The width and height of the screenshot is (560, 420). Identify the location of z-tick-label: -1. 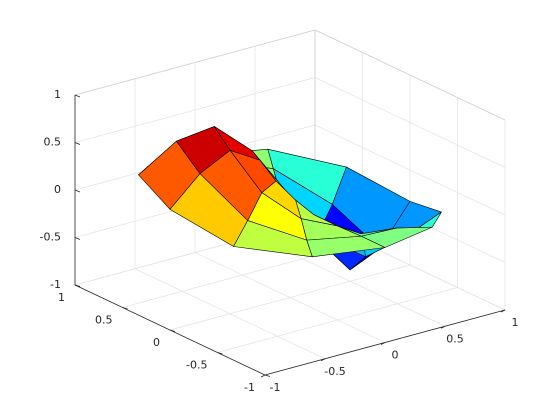
(55, 284).